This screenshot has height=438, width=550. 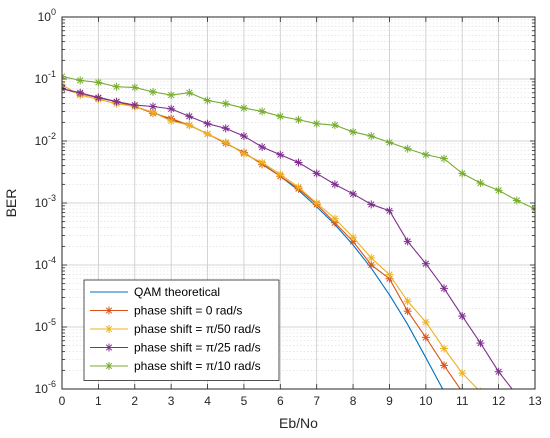 What do you see at coordinates (300, 401) in the screenshot?
I see `x-tick-labels: 0 1 2 3 4 5 6 7 8 9 10 11 12 13` at bounding box center [300, 401].